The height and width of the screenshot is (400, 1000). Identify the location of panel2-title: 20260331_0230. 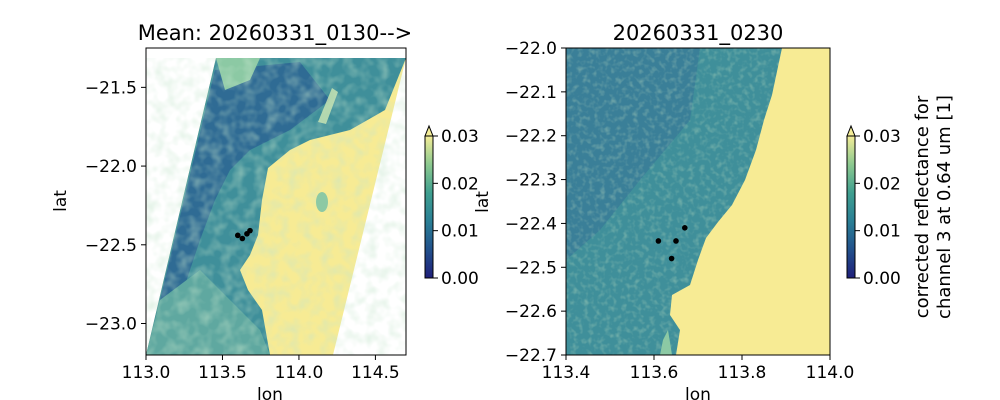
(698, 33).